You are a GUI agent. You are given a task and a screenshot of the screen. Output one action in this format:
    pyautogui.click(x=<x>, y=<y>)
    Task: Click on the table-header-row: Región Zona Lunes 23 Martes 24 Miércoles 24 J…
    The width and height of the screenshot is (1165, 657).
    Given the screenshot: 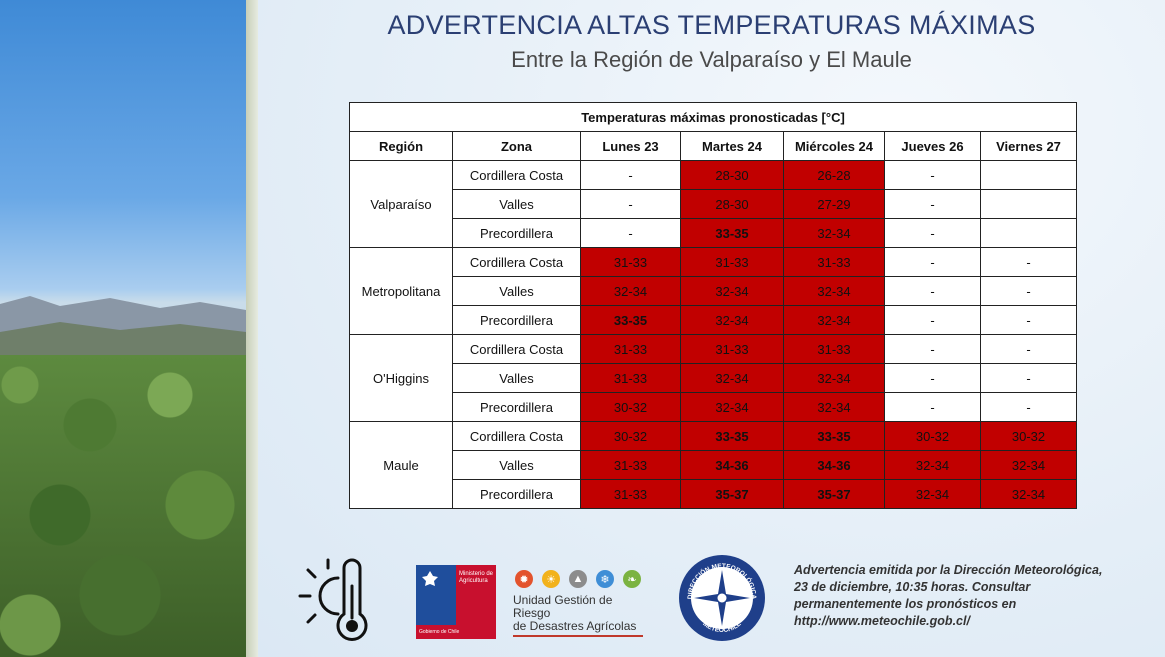 What is the action you would take?
    pyautogui.click(x=713, y=146)
    